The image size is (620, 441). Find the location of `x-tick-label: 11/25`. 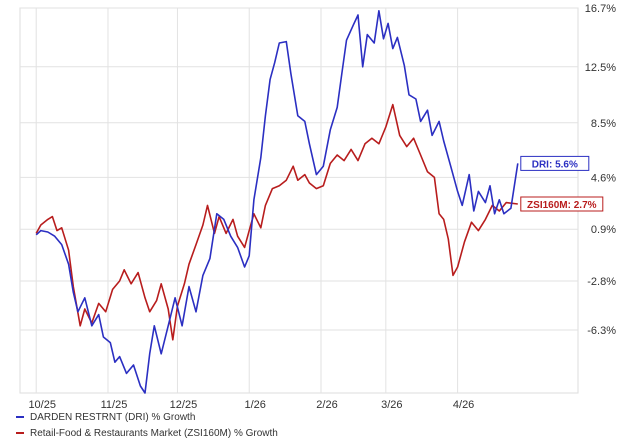

x-tick-label: 11/25 is located at coordinates (114, 405).